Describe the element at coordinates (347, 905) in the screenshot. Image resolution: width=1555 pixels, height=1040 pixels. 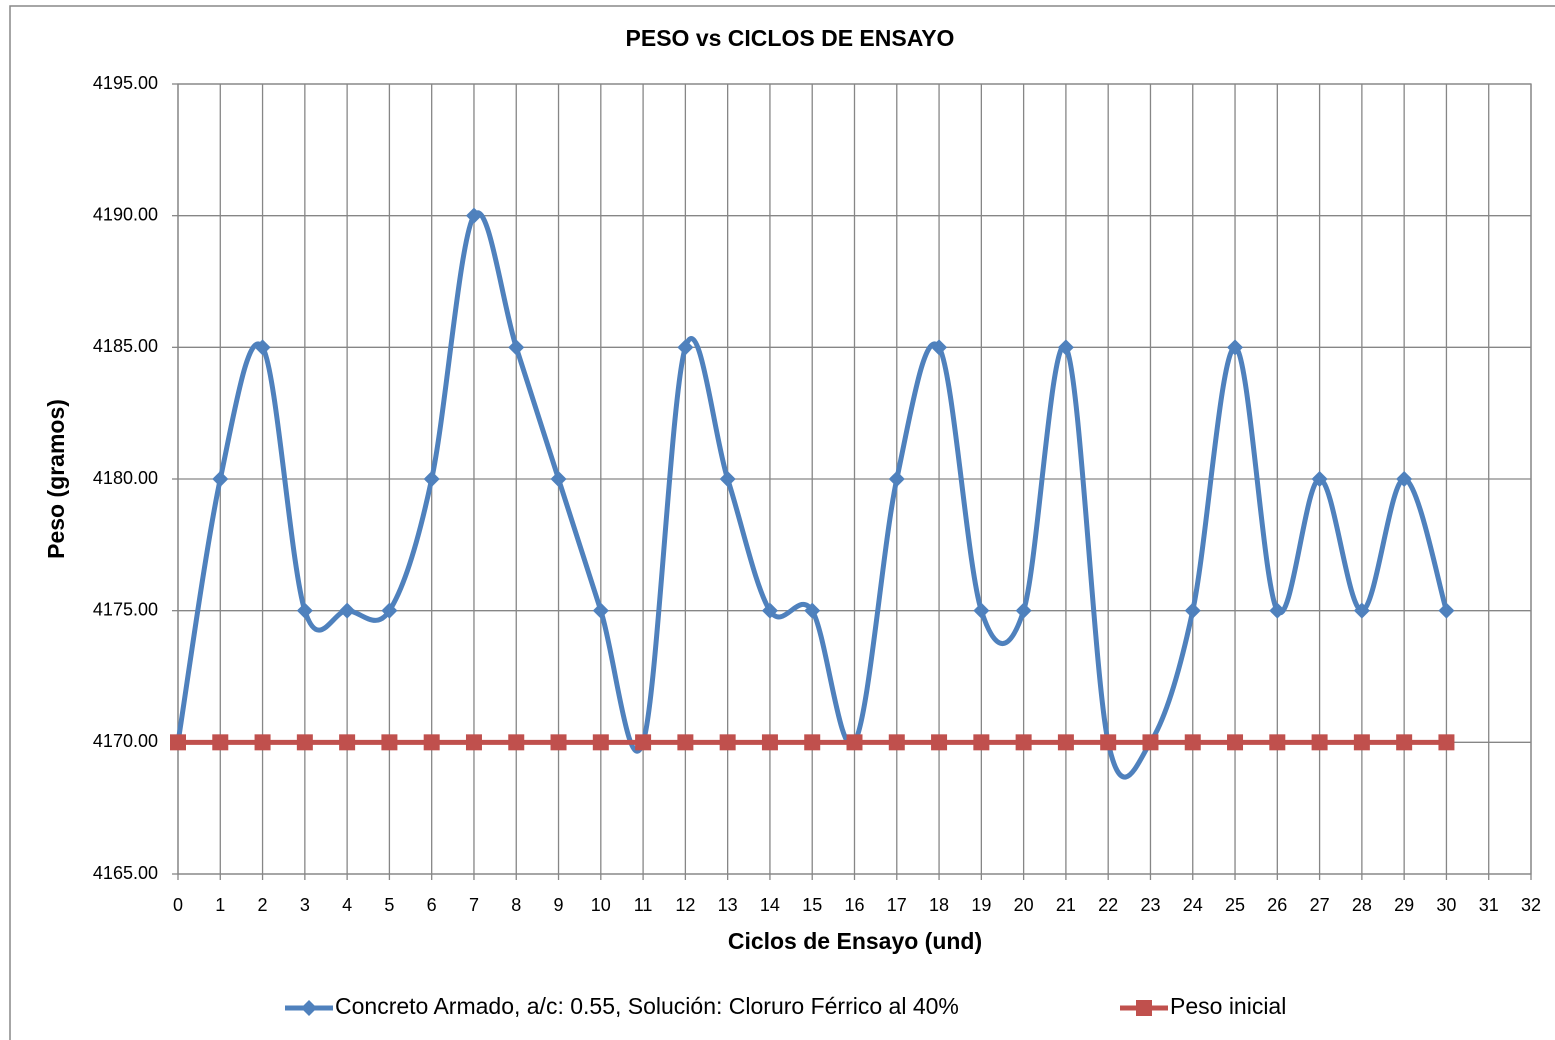
I see `x-tick-label: 4` at that location.